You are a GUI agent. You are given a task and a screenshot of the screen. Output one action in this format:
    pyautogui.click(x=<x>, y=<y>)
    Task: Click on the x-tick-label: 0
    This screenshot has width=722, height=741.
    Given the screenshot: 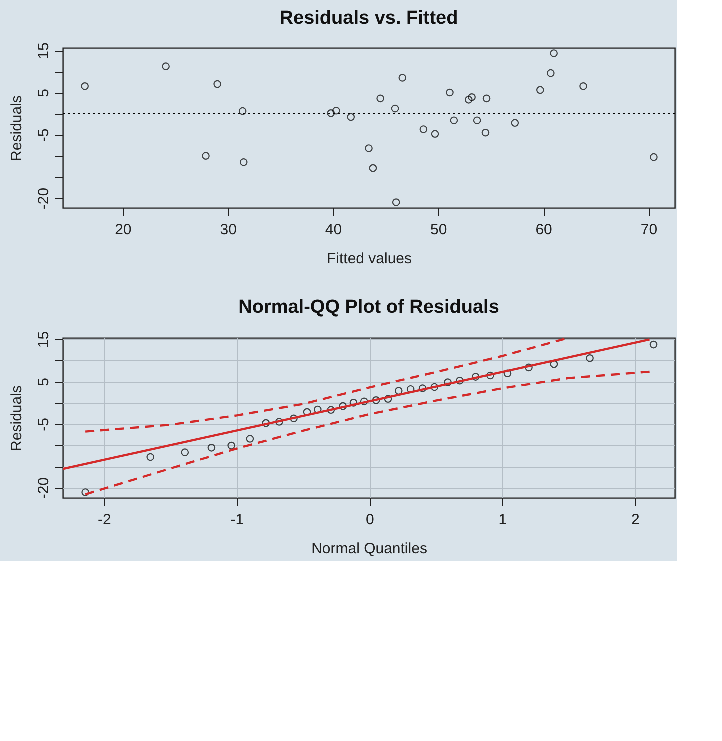 What is the action you would take?
    pyautogui.click(x=370, y=520)
    